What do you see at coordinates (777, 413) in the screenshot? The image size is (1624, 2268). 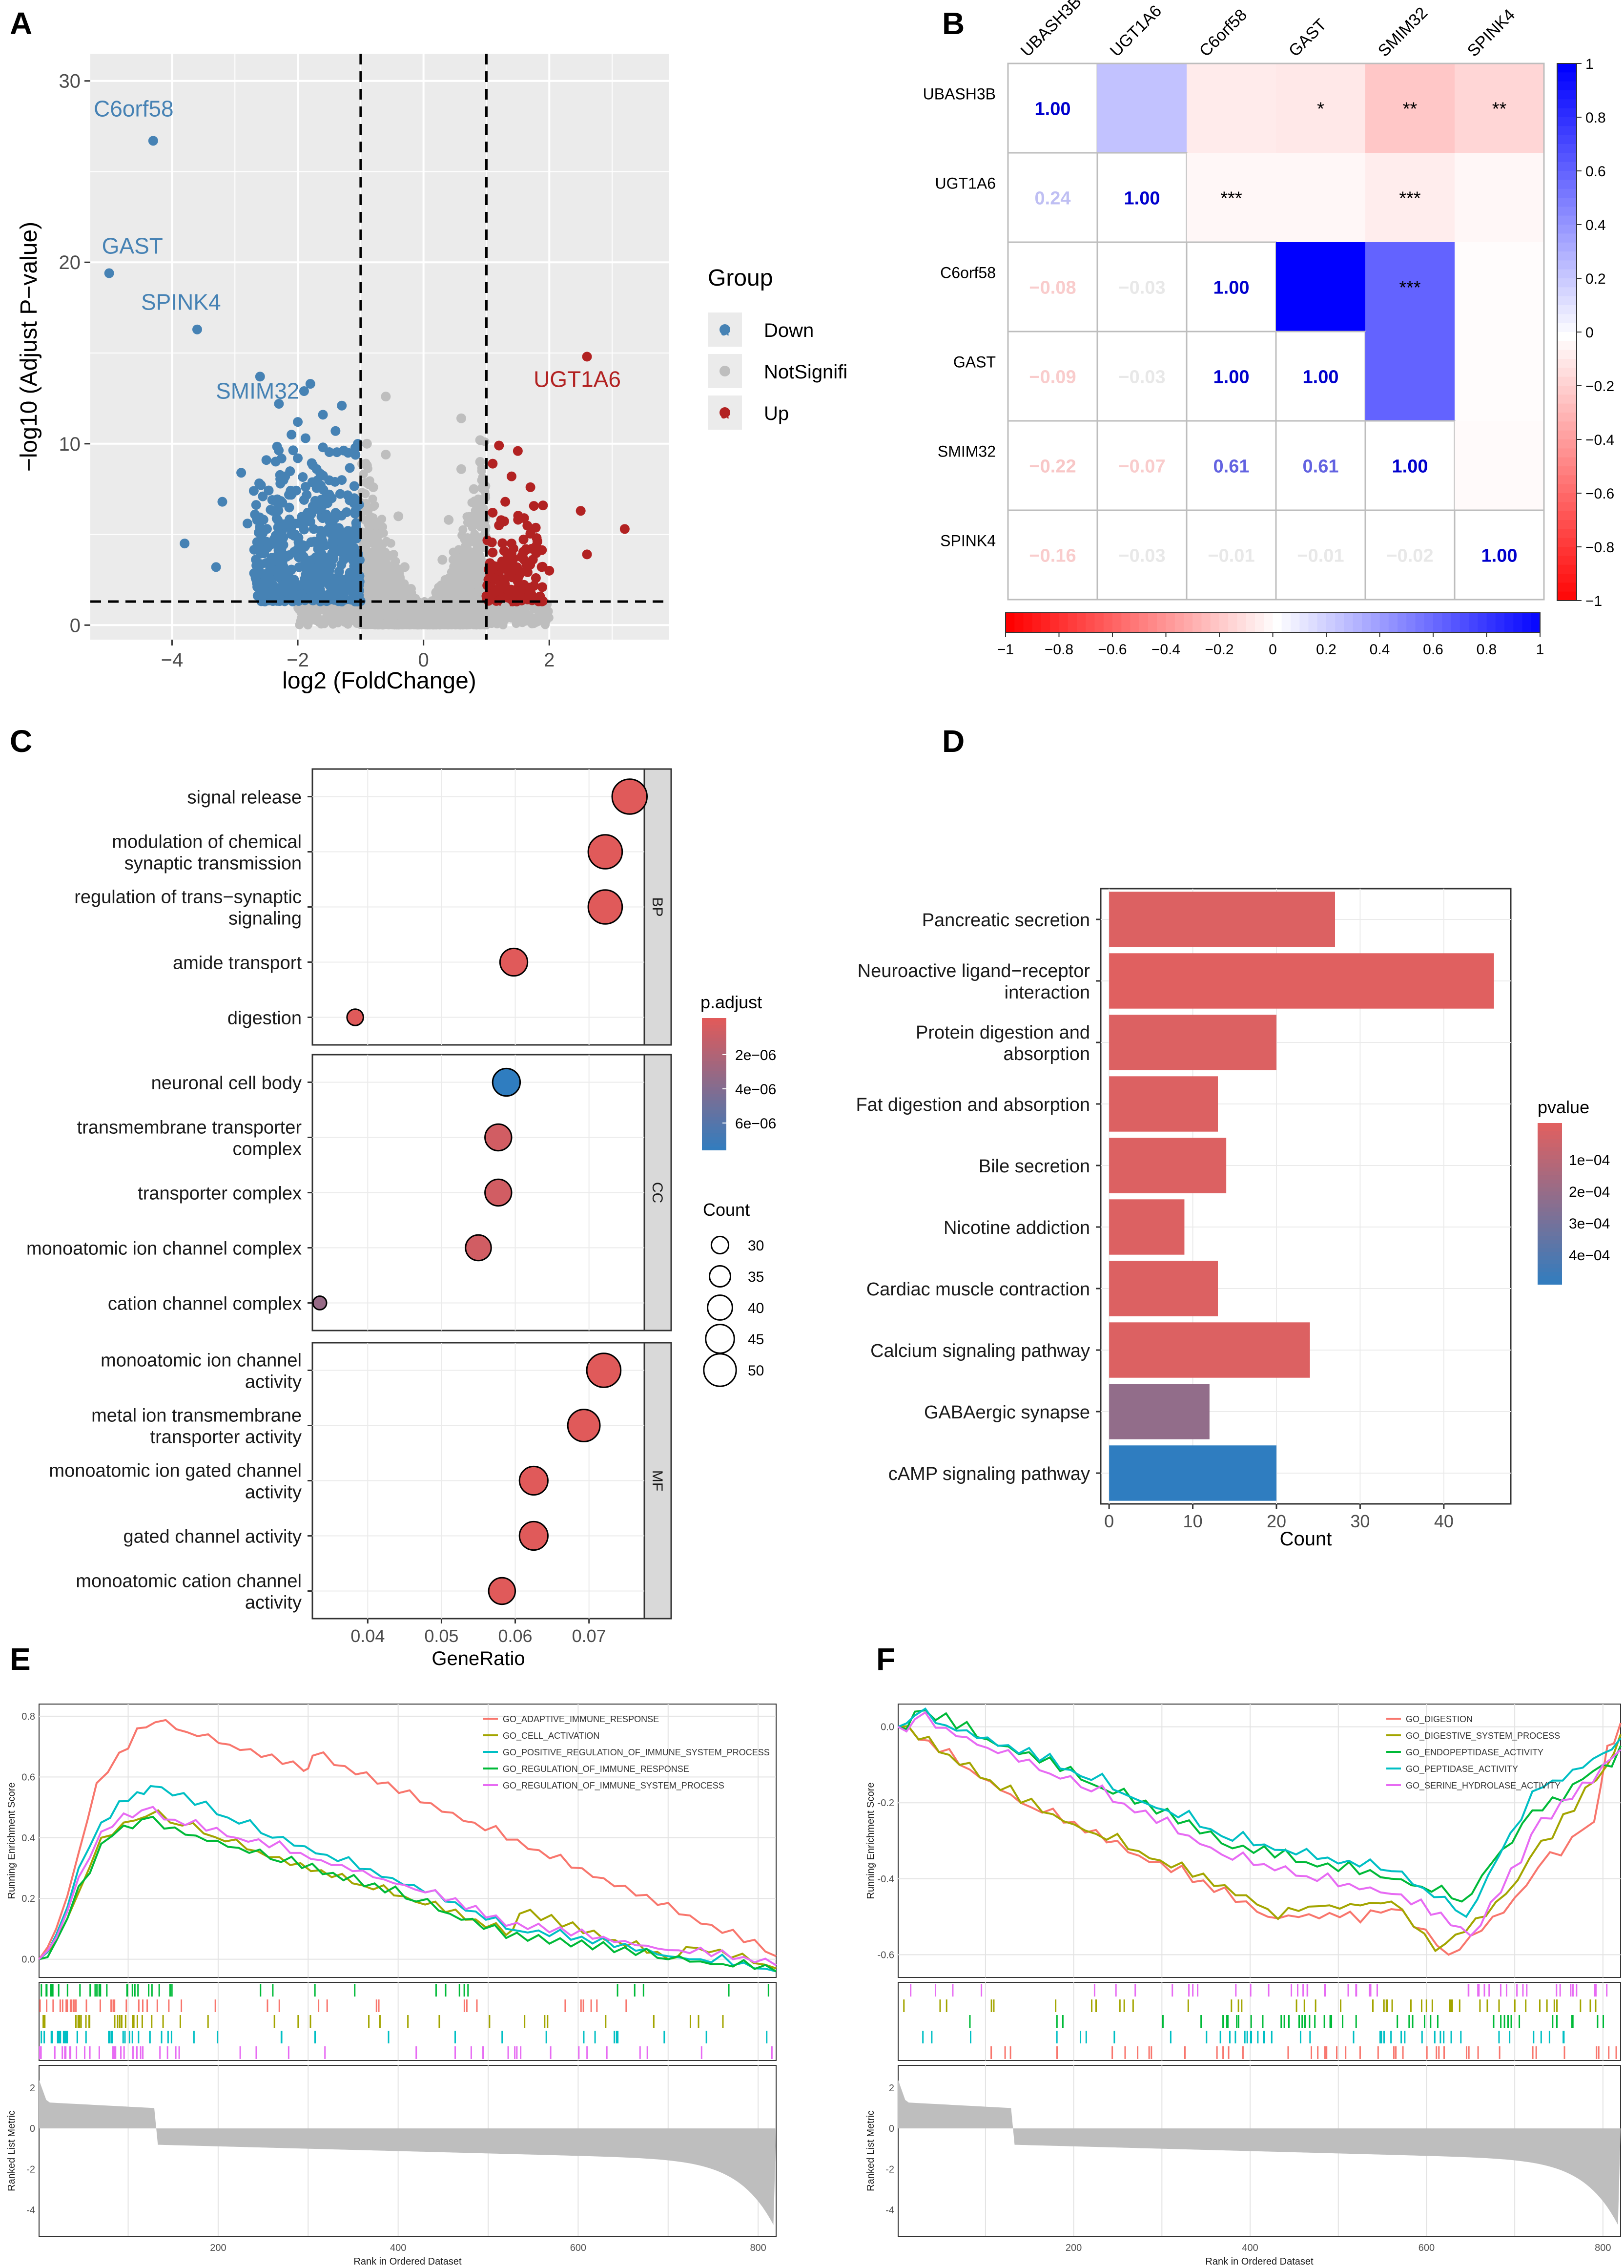 I see `legend-entry-label: Up` at bounding box center [777, 413].